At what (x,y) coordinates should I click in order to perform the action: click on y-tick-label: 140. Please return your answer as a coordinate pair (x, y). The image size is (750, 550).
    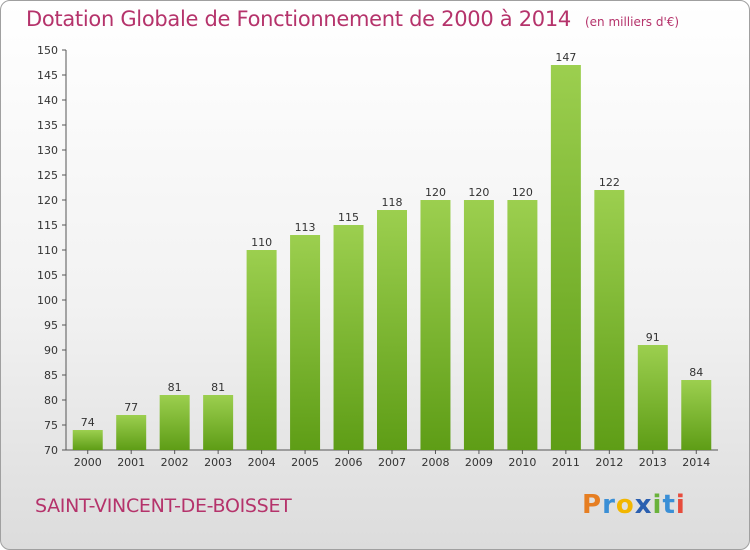
    Looking at the image, I should click on (47, 100).